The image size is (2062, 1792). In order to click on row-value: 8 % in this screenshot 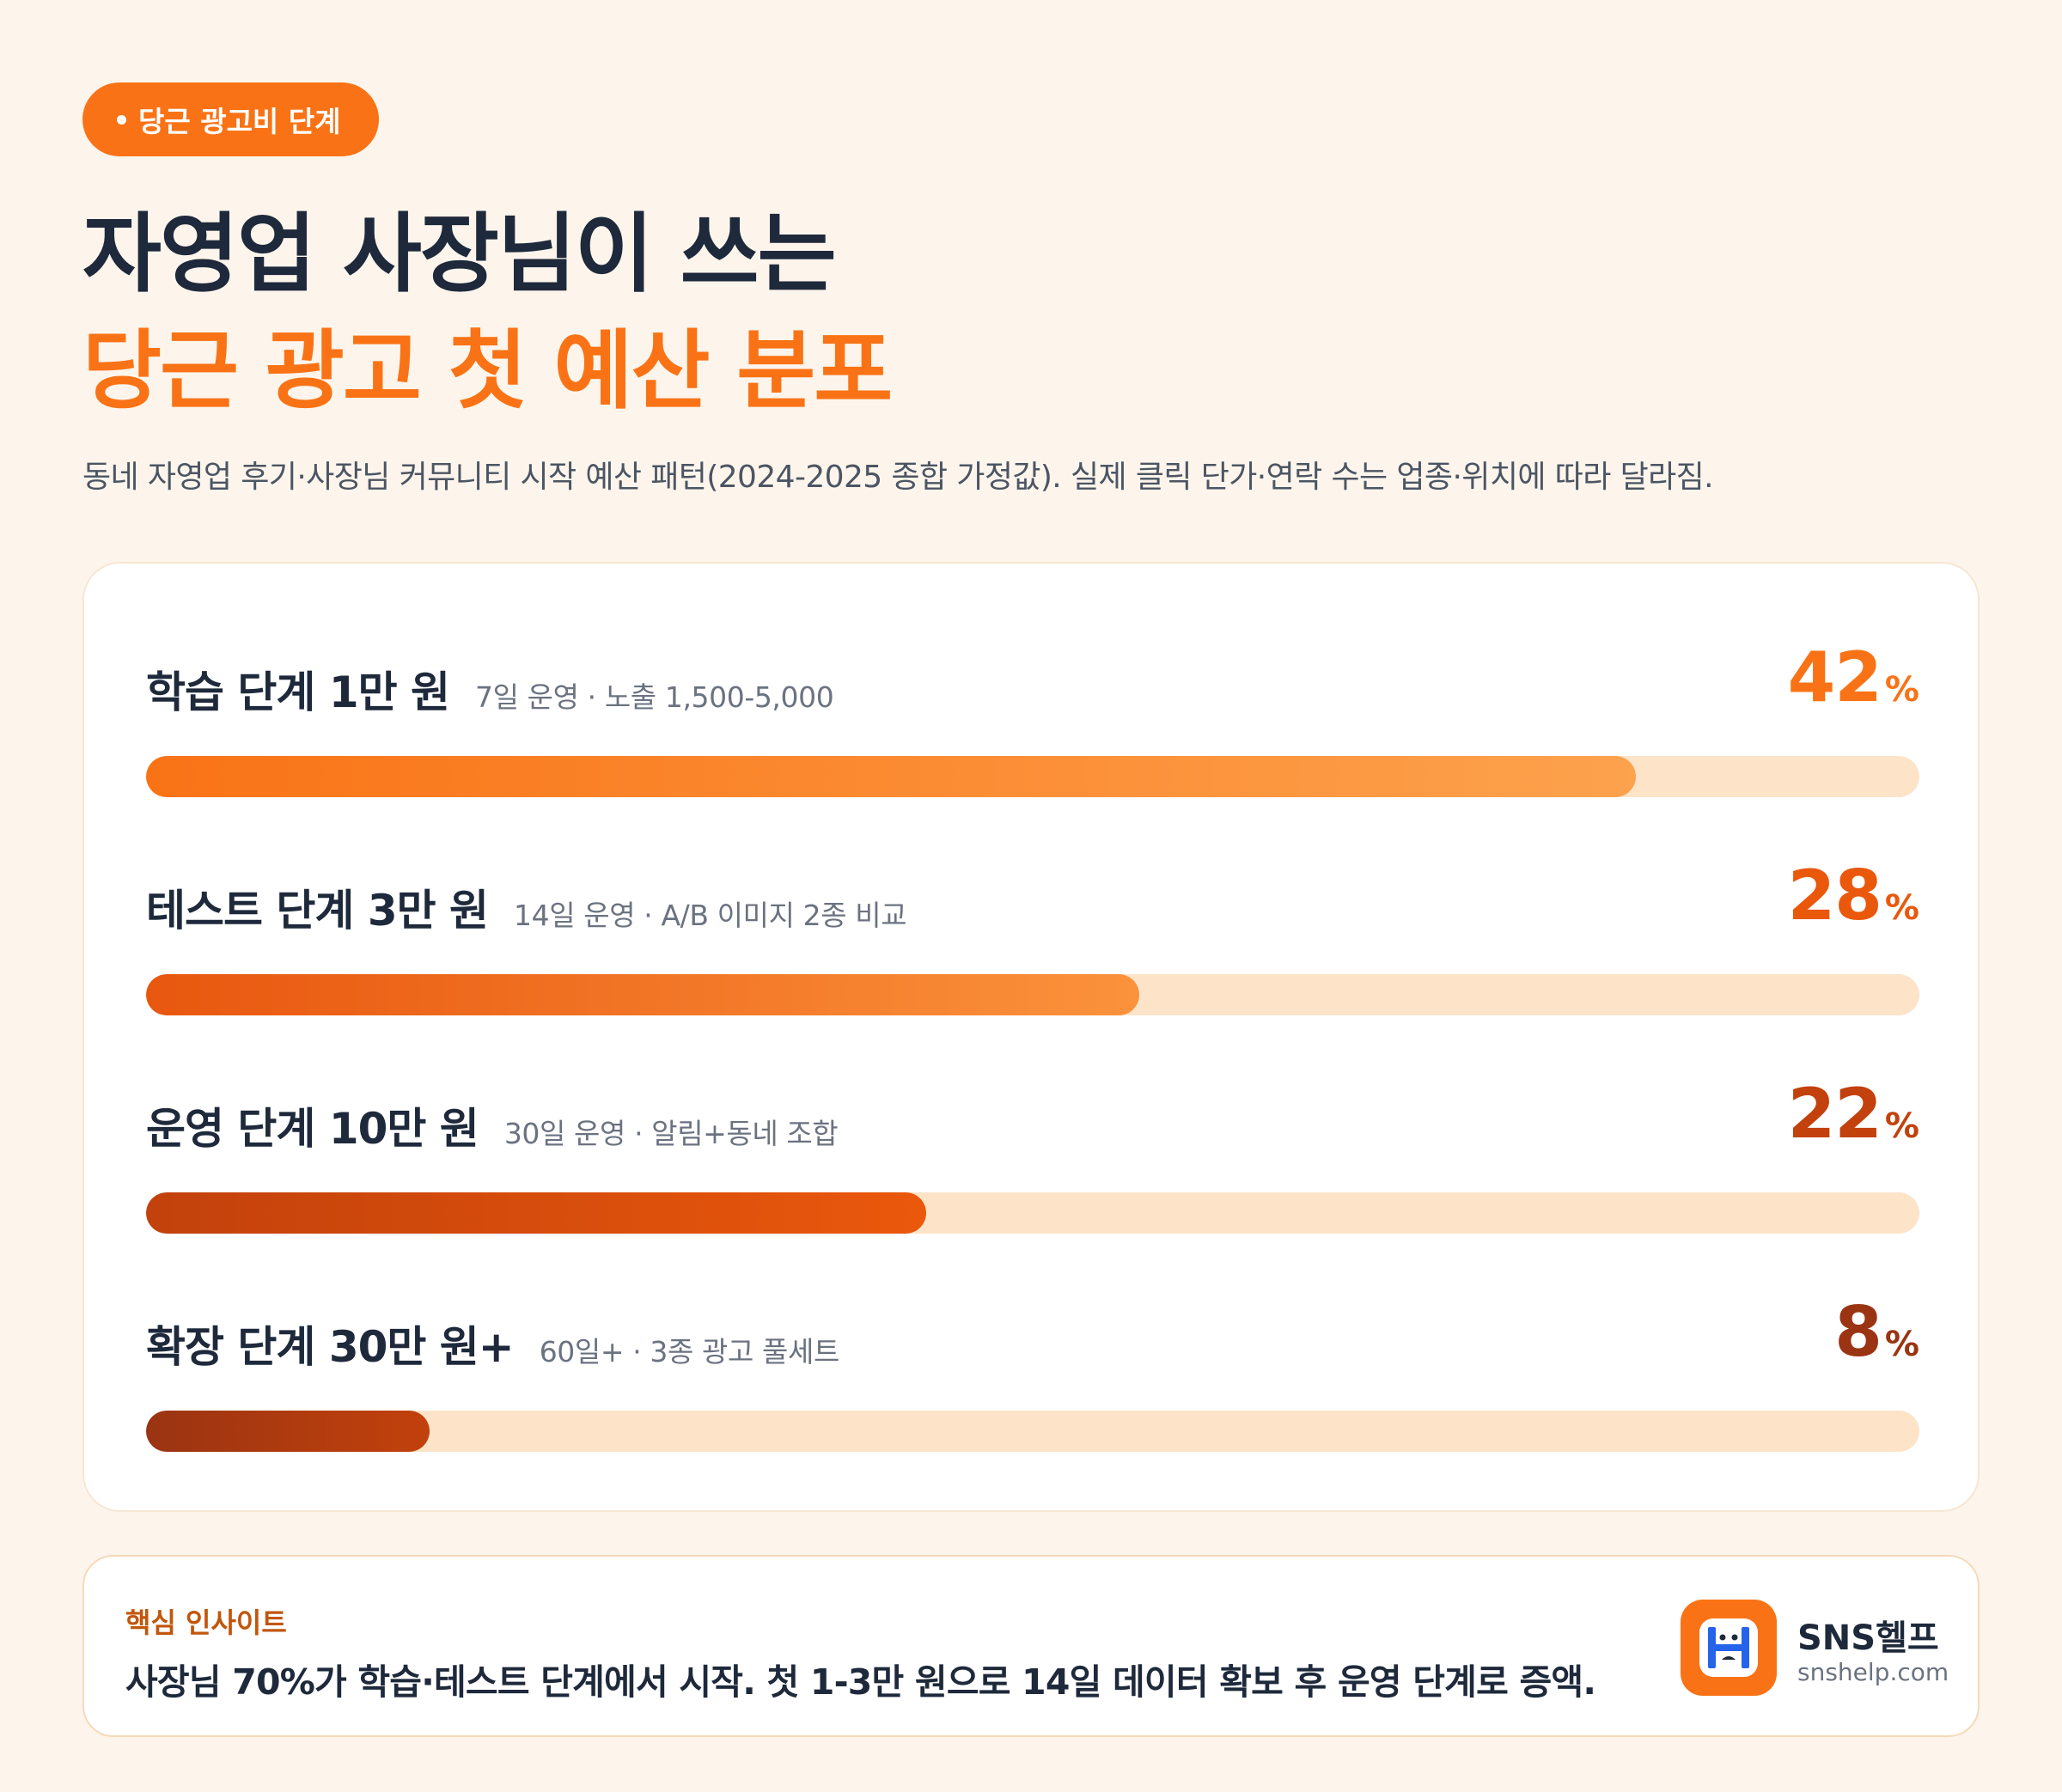, I will do `click(1876, 1332)`.